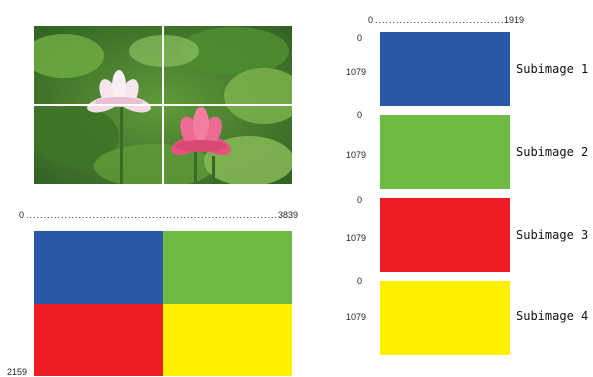 The width and height of the screenshot is (593, 377). Describe the element at coordinates (360, 38) in the screenshot. I see `sub1-y-start: 0` at that location.